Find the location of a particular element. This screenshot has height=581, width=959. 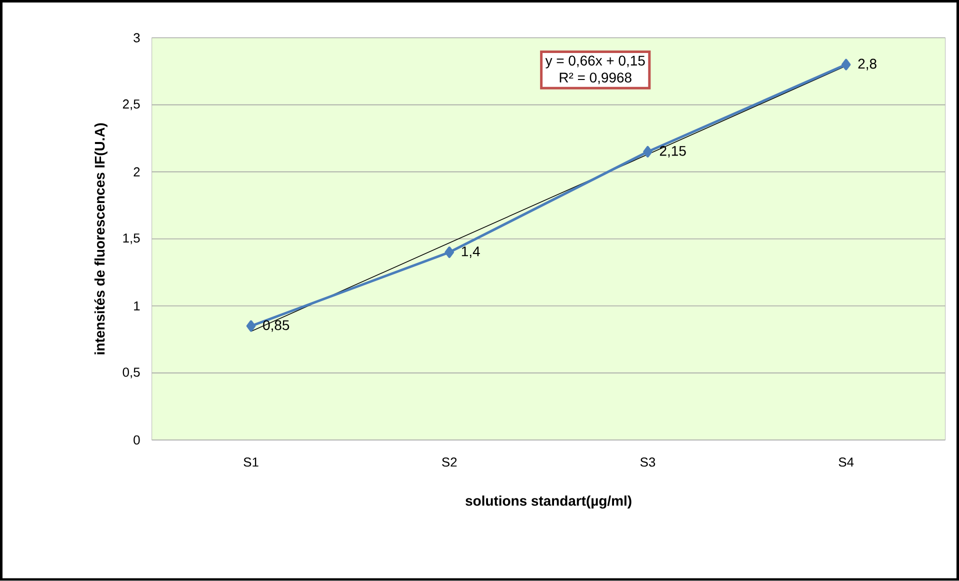

y-axis-title: intensités de fluorescences IF(U.A) is located at coordinates (101, 238).